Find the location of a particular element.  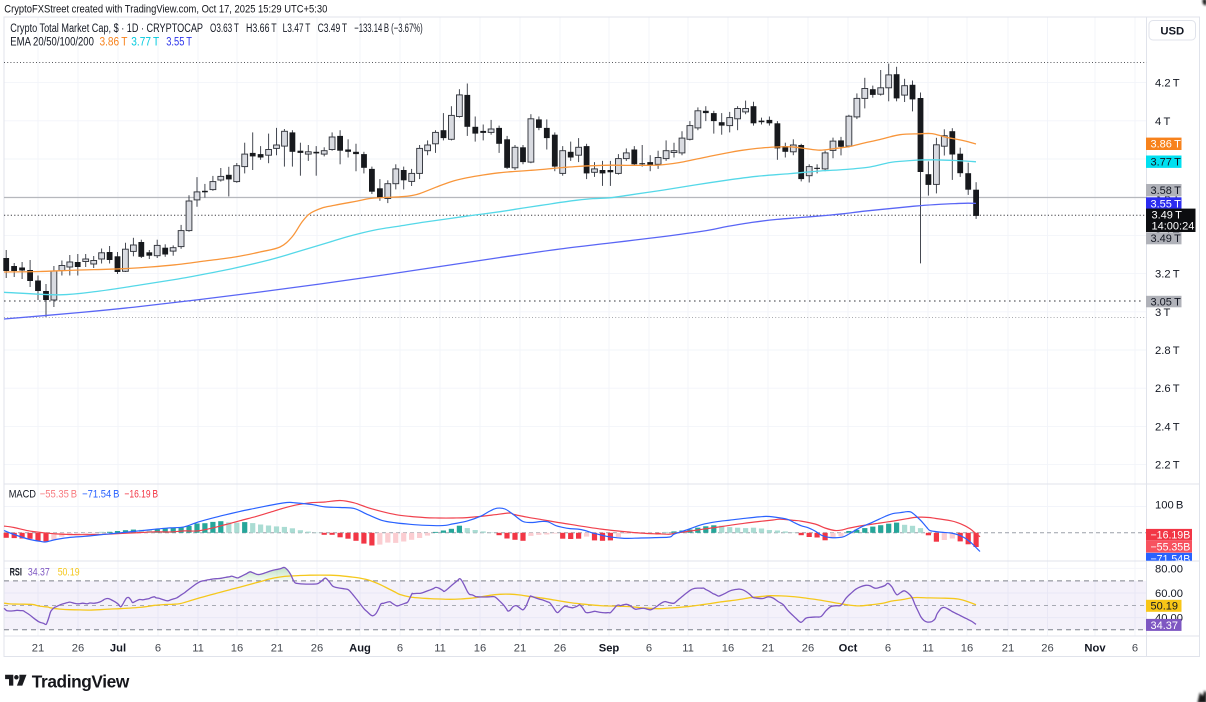

svg-text: 100 B is located at coordinates (1169, 506).